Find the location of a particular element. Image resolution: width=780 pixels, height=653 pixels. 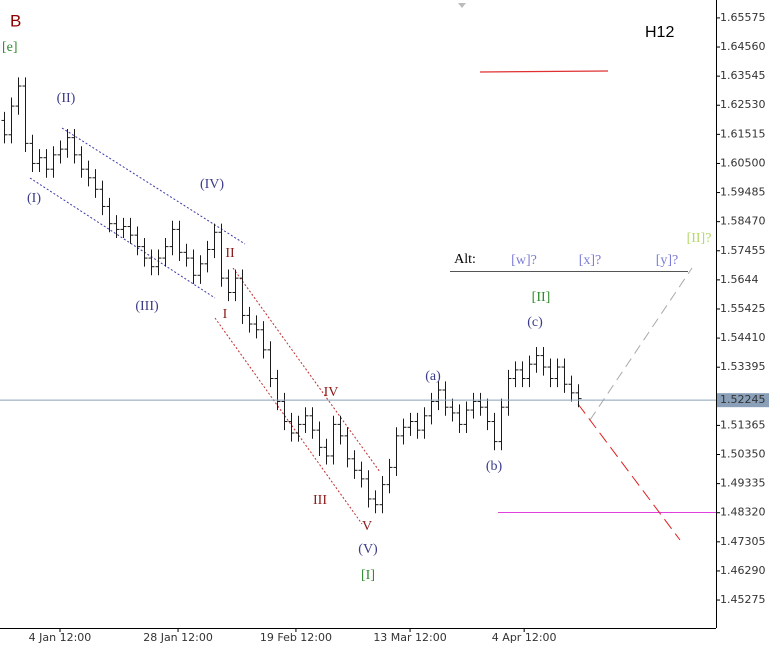

y-tick-label: 1.59485 is located at coordinates (743, 192).